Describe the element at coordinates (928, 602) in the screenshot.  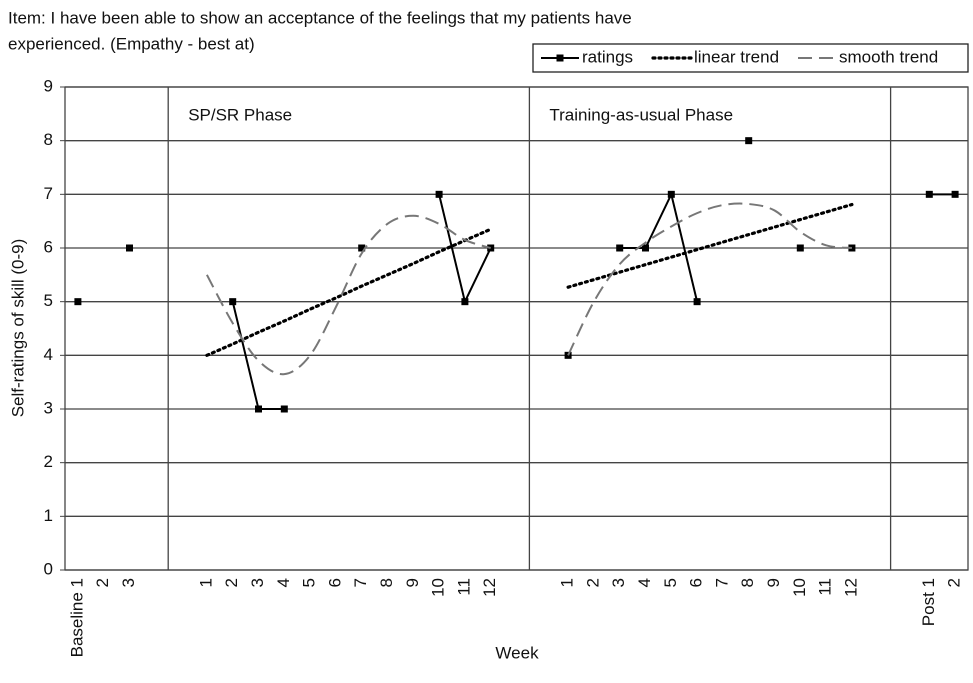
I see `x-tick-label: Post 1` at that location.